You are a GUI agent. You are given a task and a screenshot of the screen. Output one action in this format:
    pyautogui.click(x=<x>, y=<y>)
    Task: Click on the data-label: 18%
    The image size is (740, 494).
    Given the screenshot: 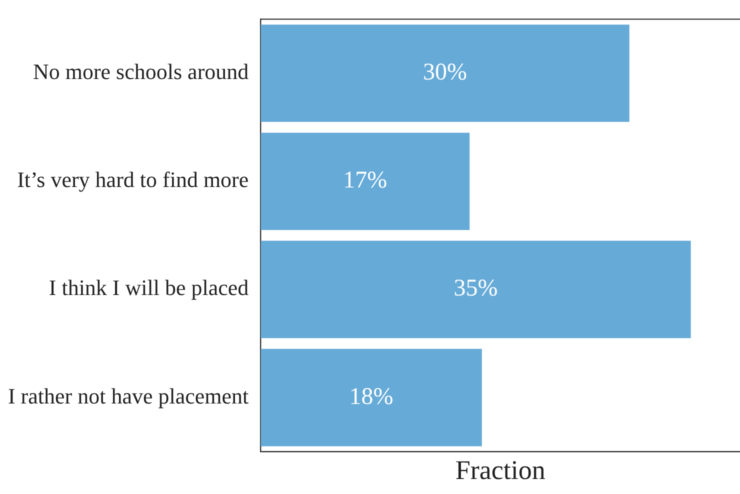 What is the action you would take?
    pyautogui.click(x=371, y=397)
    